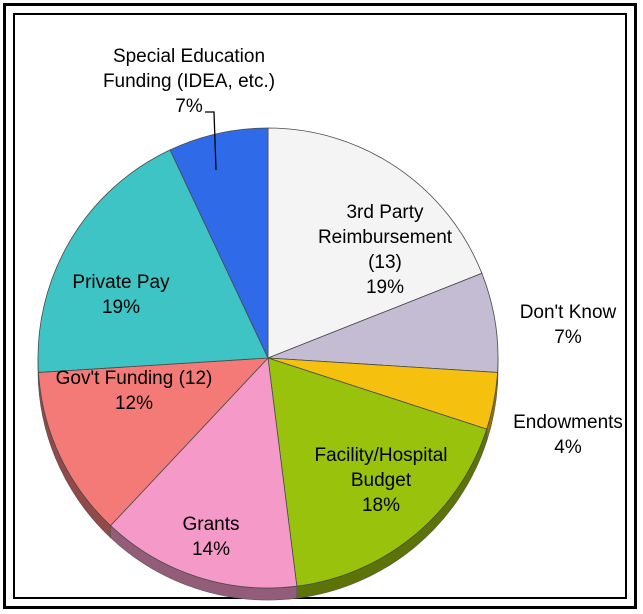 This screenshot has height=614, width=643. What do you see at coordinates (385, 212) in the screenshot?
I see `slice-label-line: 3rd Party` at bounding box center [385, 212].